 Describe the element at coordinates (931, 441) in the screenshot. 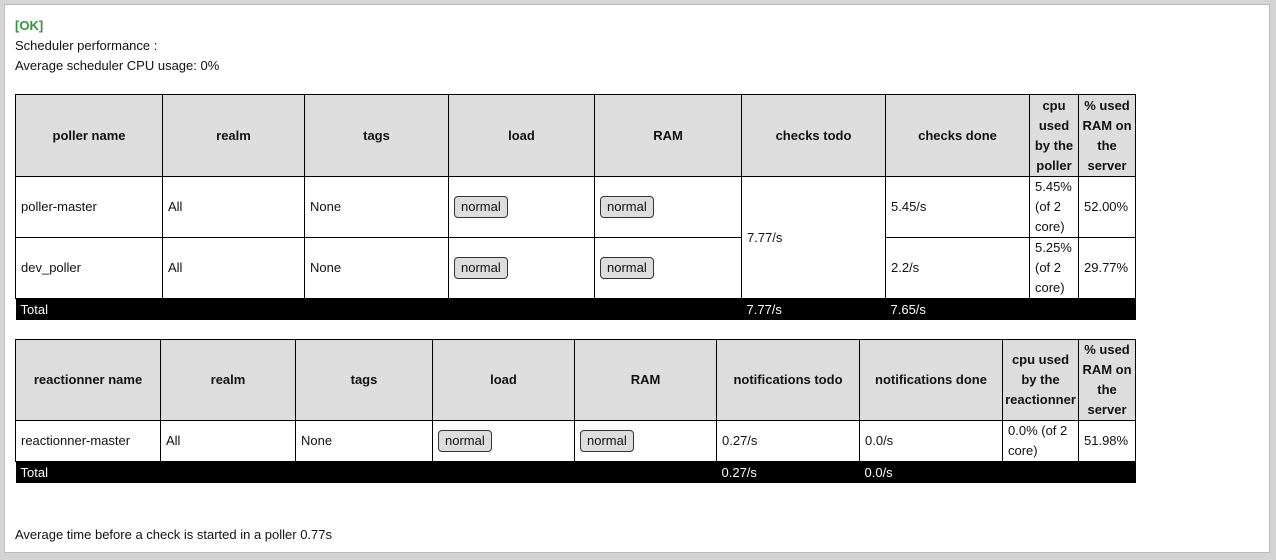

I see `notifications-done: 0.0/s` at that location.